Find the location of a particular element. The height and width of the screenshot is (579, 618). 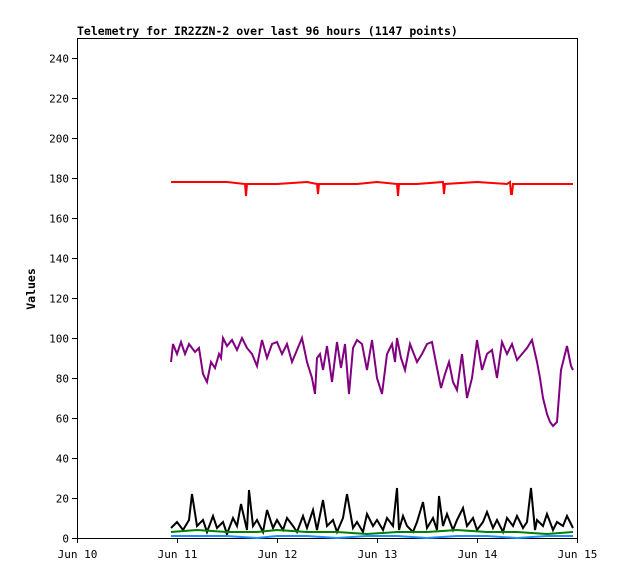

y-tick-label: 200 is located at coordinates (59, 139).